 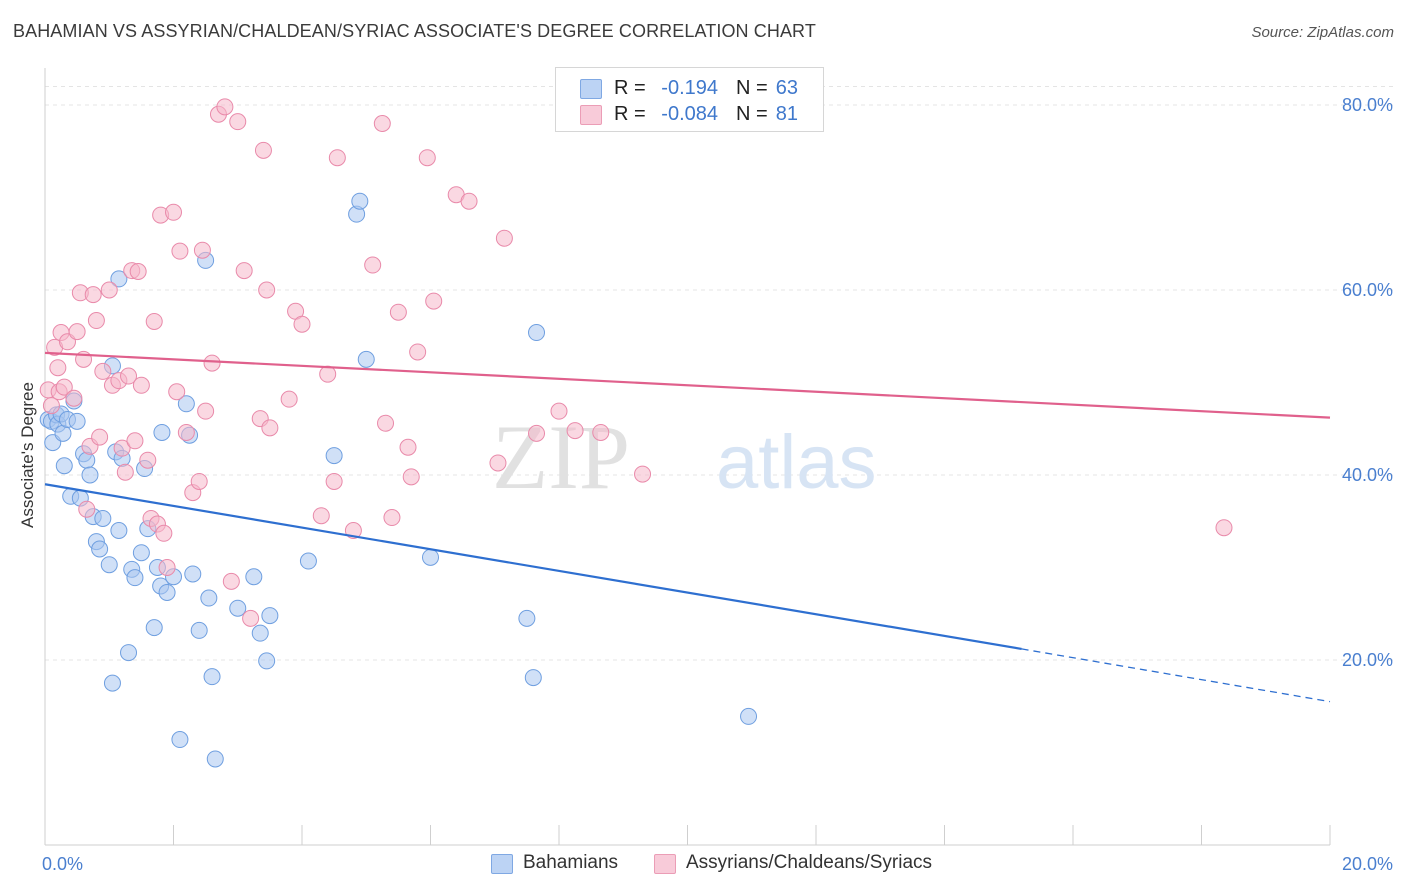 What do you see at coordinates (684, 457) in the screenshot?
I see `watermark: ZIP atlas` at bounding box center [684, 457].